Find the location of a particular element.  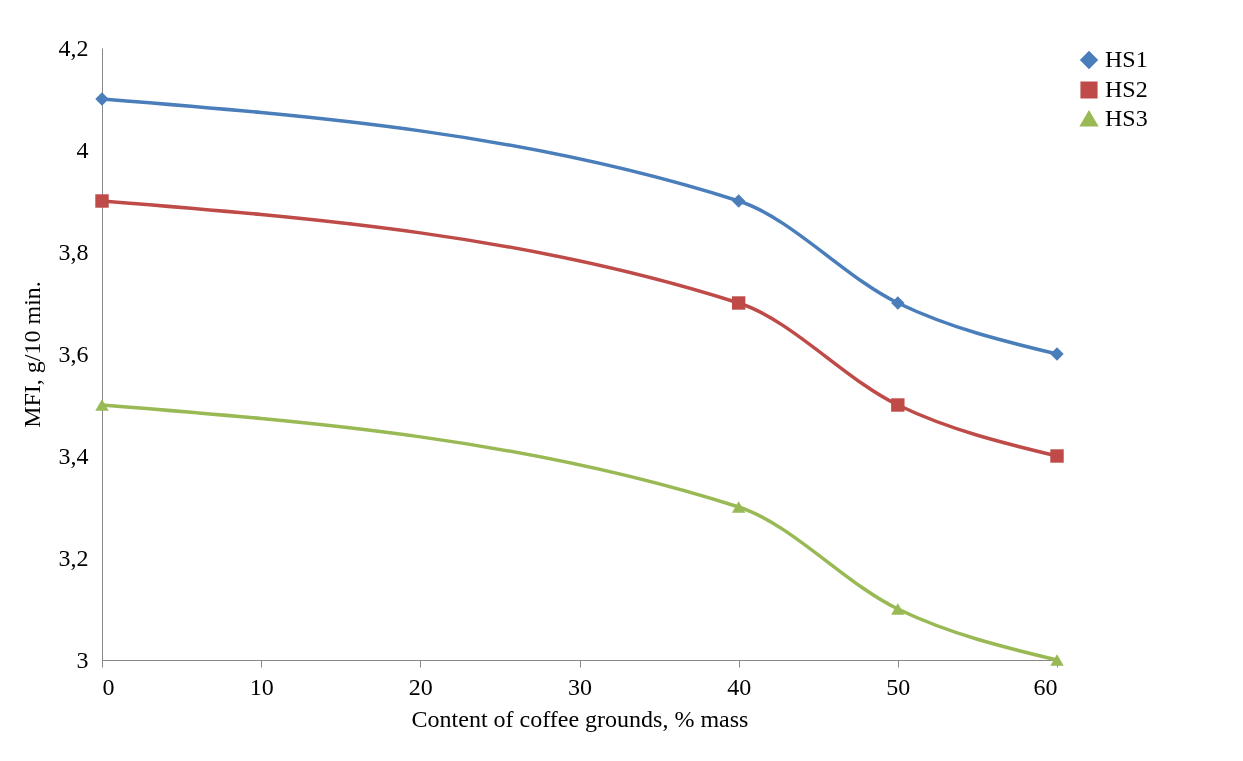

legend-label: HS1 is located at coordinates (1126, 59).